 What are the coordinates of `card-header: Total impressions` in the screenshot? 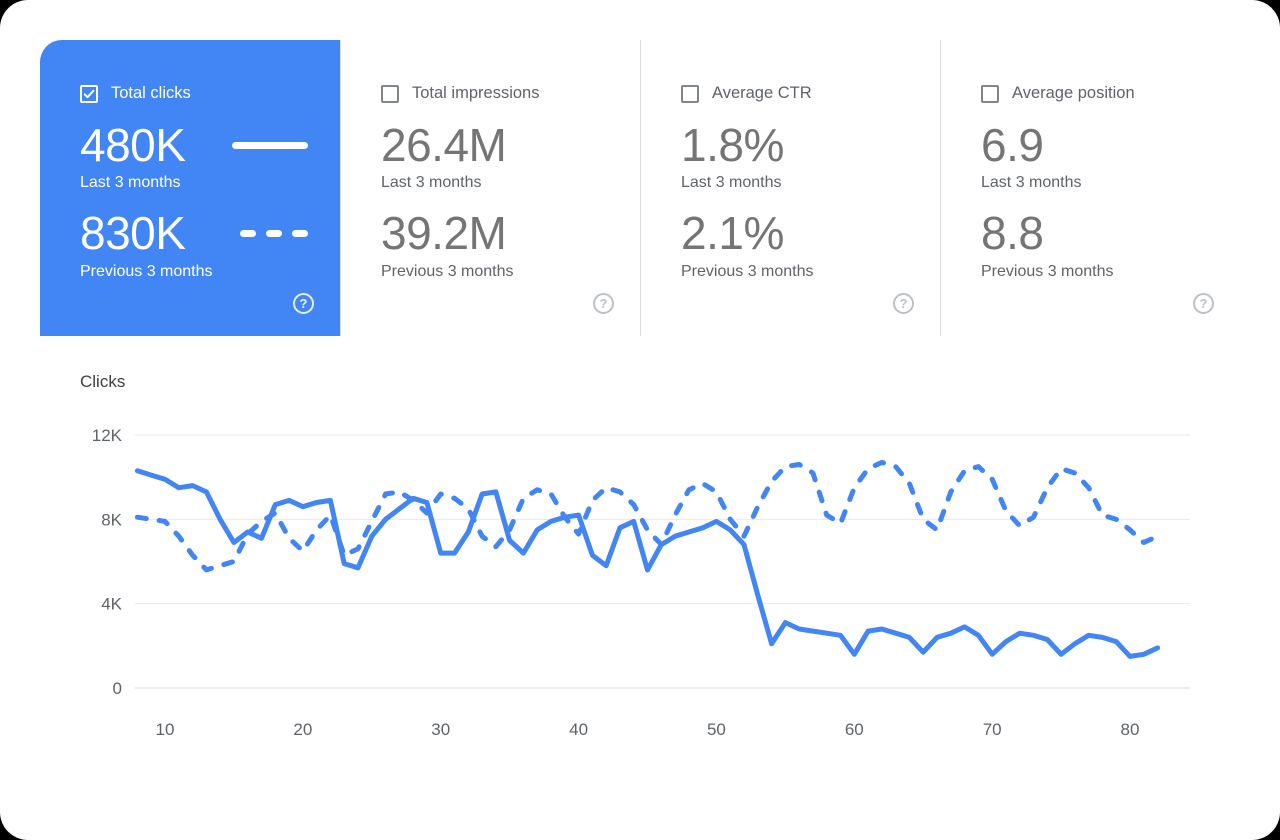 It's located at (495, 93).